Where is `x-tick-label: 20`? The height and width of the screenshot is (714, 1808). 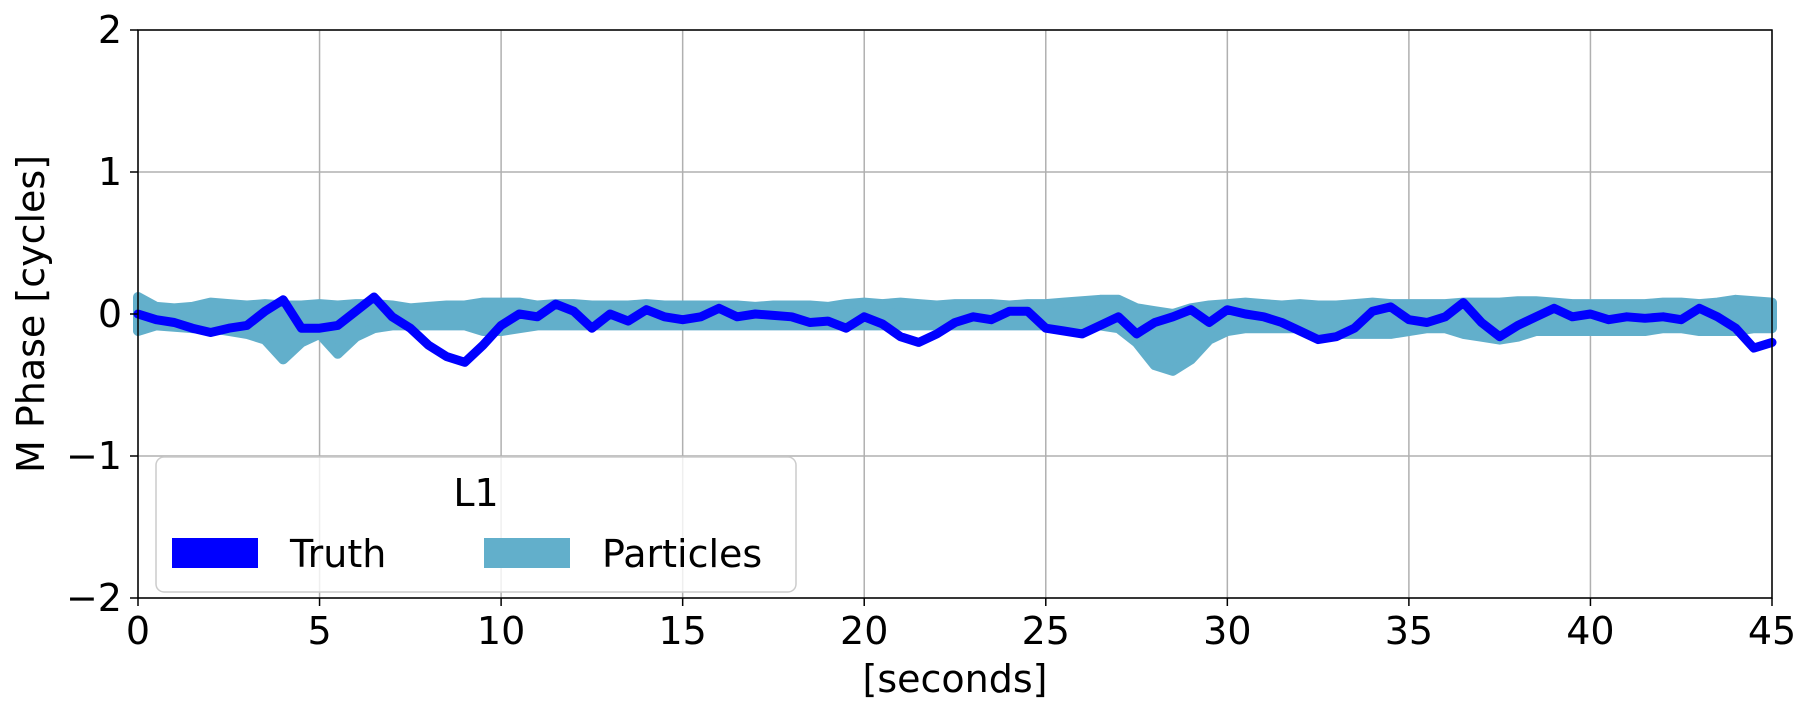
x-tick-label: 20 is located at coordinates (864, 631).